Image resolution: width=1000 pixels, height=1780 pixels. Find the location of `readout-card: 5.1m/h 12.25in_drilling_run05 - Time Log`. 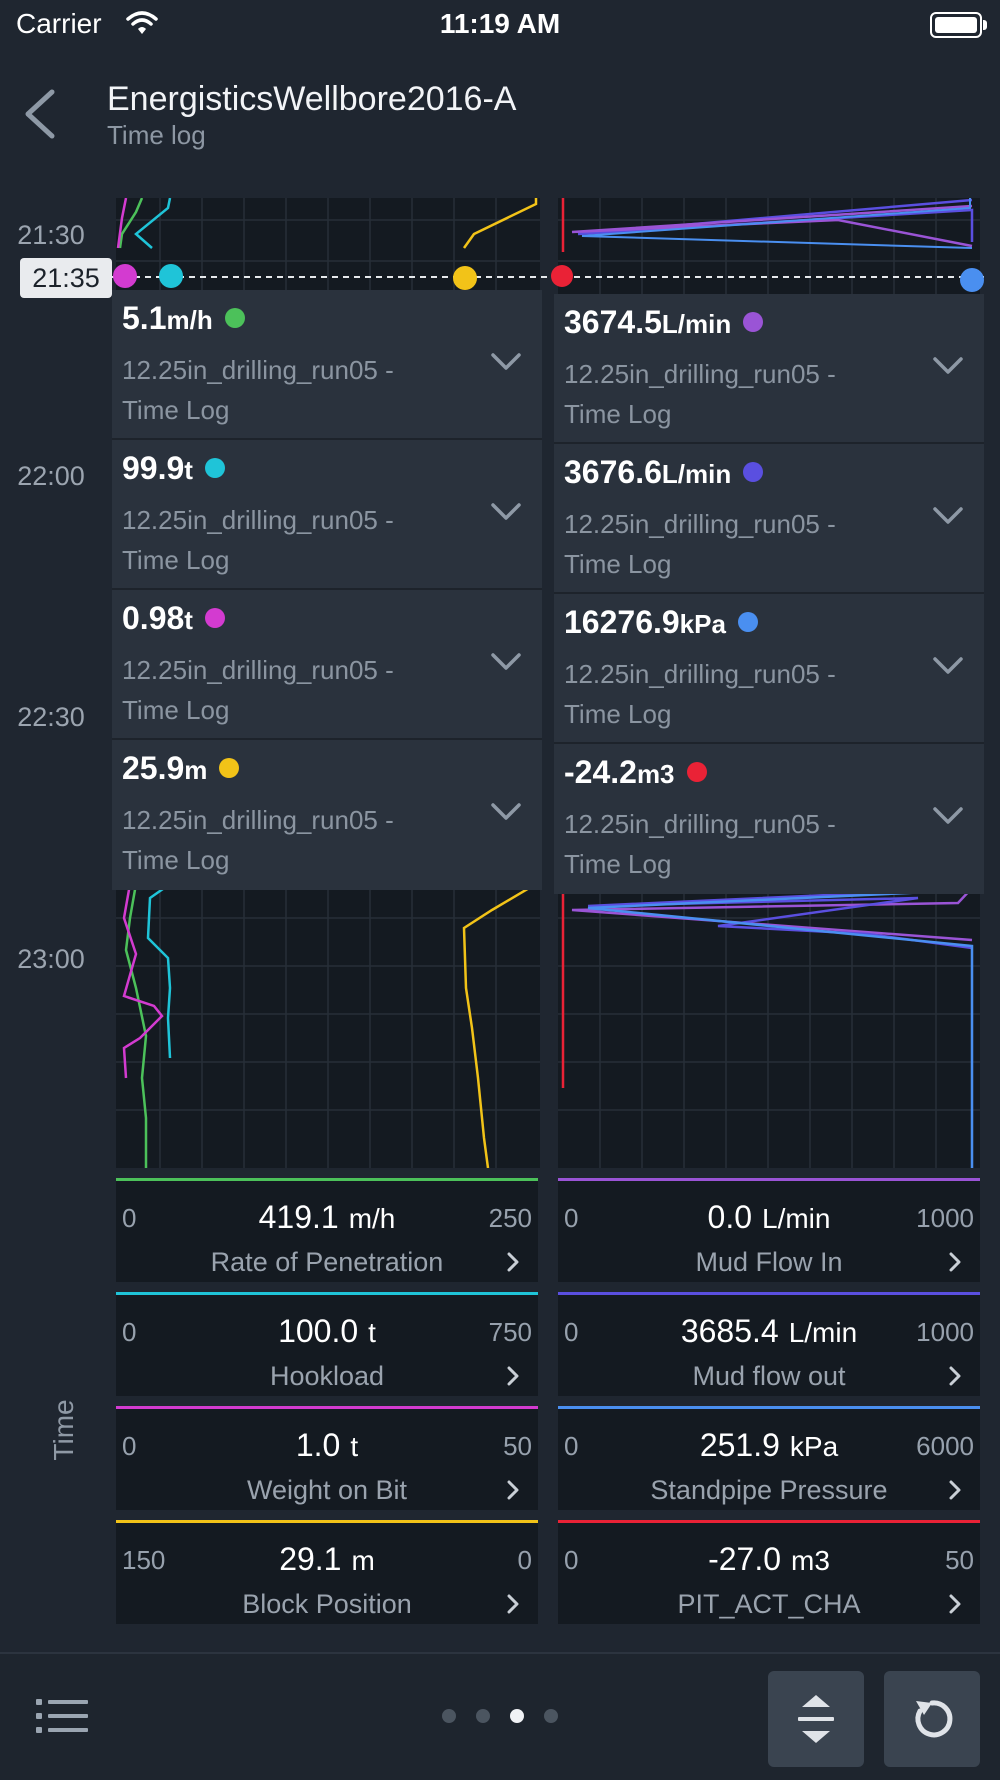

readout-card: 5.1m/h 12.25in_drilling_run05 - Time Log is located at coordinates (327, 365).